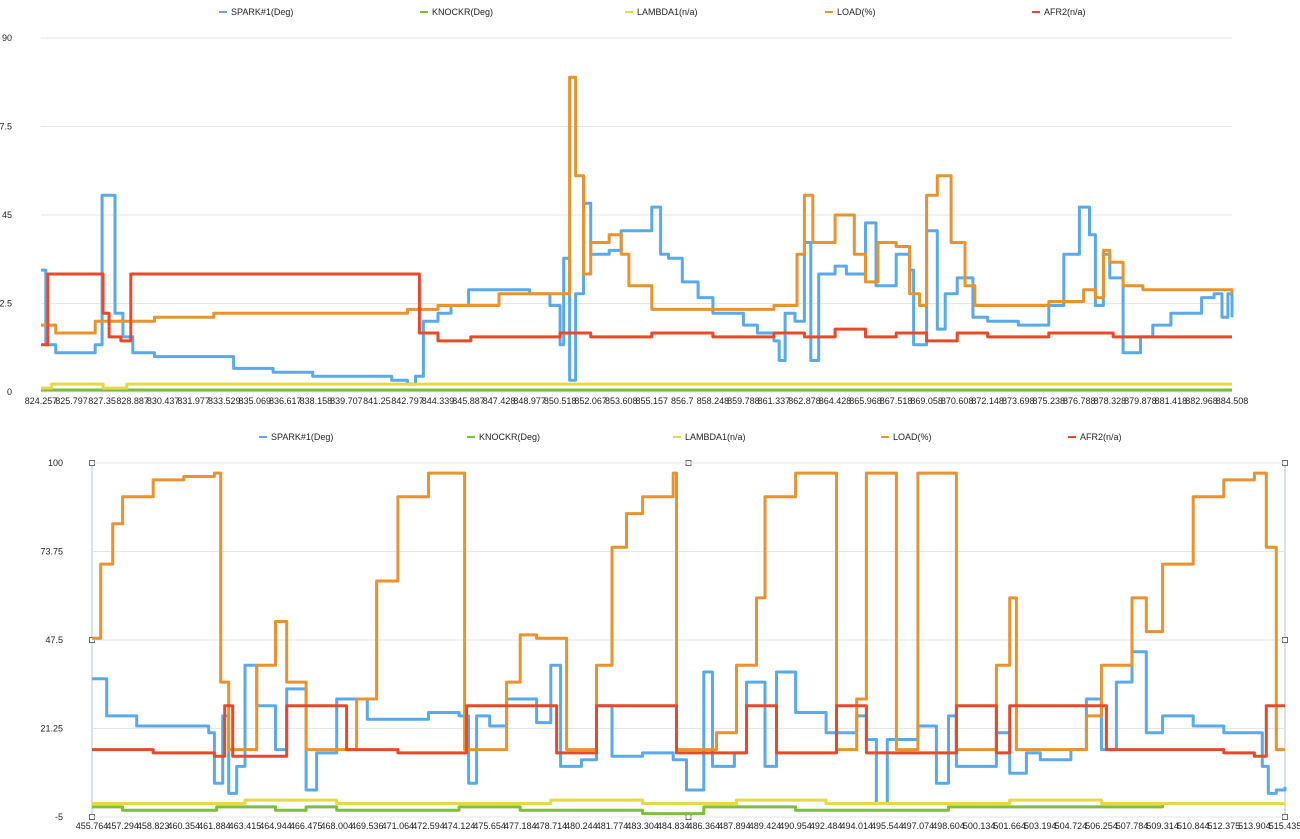  Describe the element at coordinates (6, 304) in the screenshot. I see `top-y-tick-label: 22.5` at that location.